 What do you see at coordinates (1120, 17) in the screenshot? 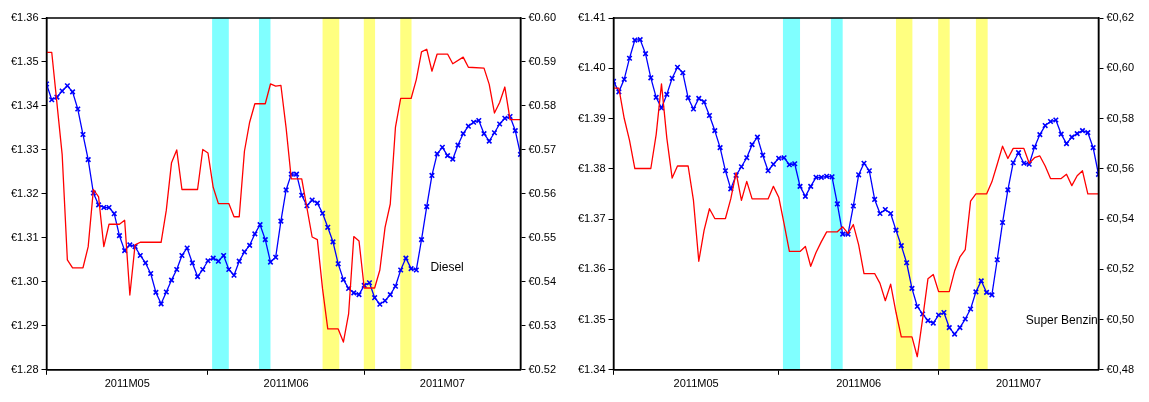
I see `y2-tick-label: €0,62` at bounding box center [1120, 17].